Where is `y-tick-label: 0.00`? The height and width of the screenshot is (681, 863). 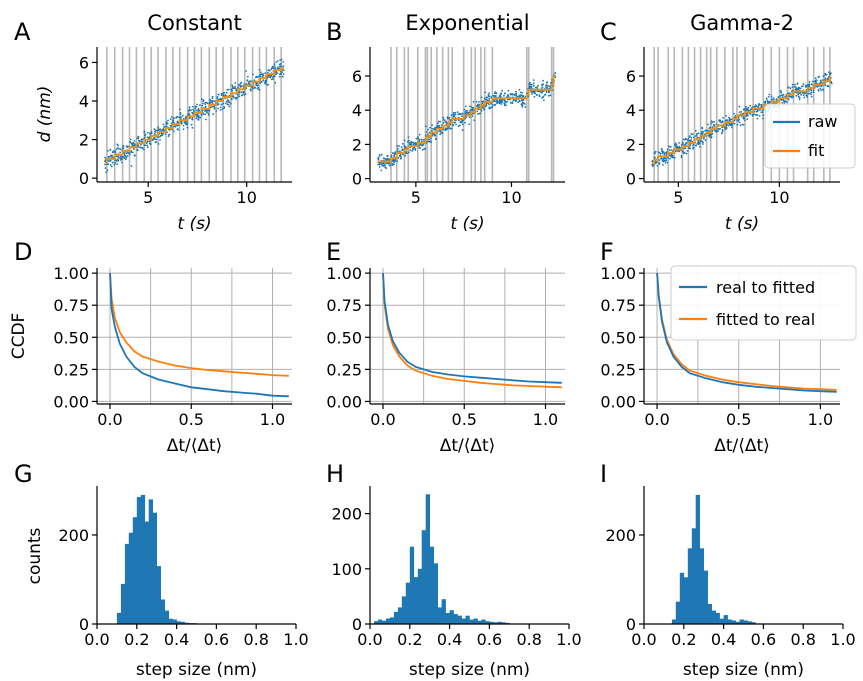
y-tick-label: 0.00 is located at coordinates (71, 401).